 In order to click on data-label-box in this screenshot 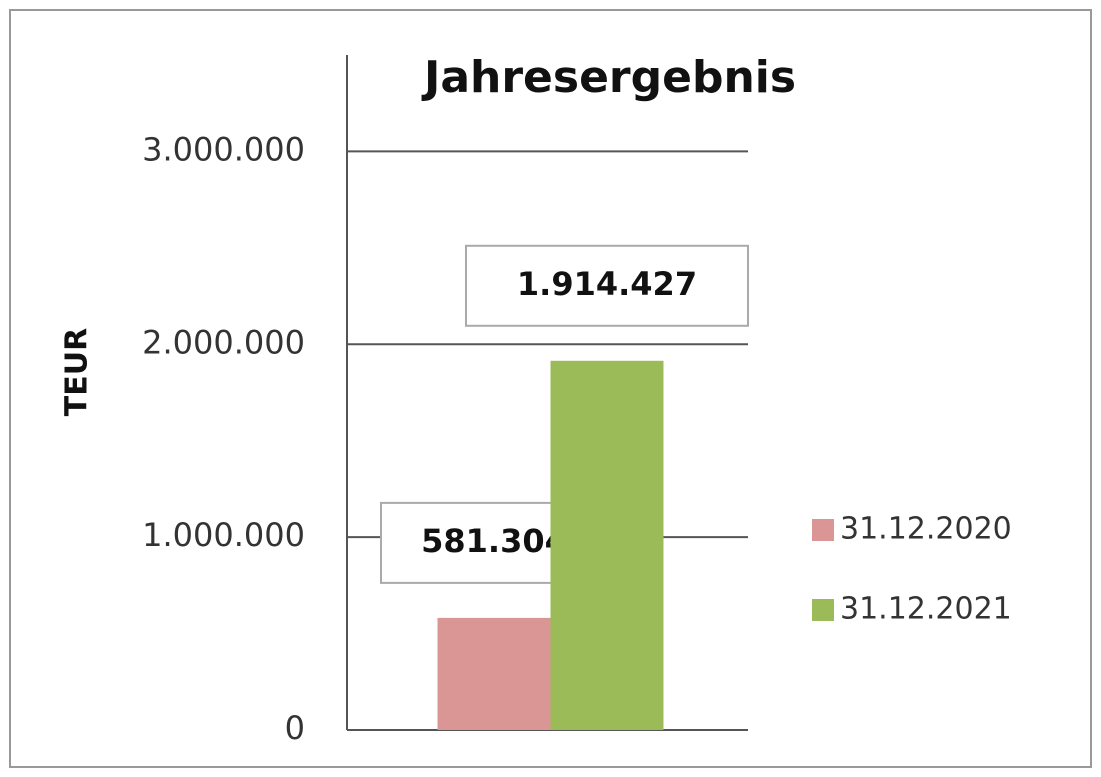, I will do `click(607, 285)`.